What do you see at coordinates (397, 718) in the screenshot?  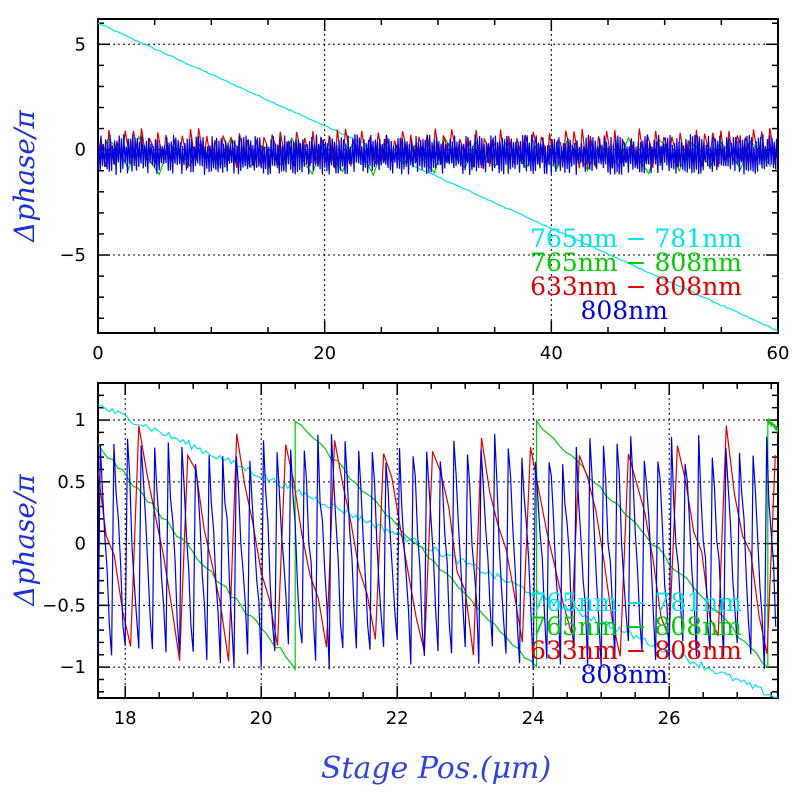 I see `bottom-xtick-label-2: 22` at bounding box center [397, 718].